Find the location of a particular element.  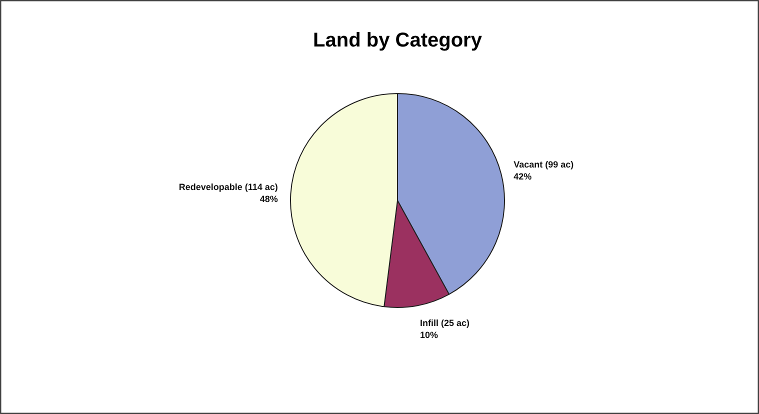

slice-label: Infill (25 ac) is located at coordinates (445, 323).